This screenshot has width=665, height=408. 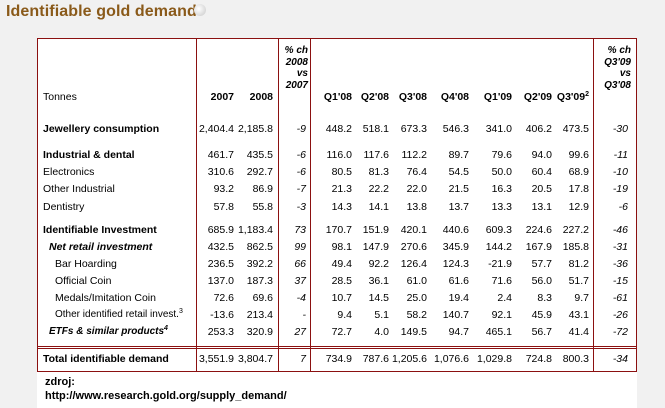 What do you see at coordinates (223, 298) in the screenshot?
I see `cell-2007: 72.6` at bounding box center [223, 298].